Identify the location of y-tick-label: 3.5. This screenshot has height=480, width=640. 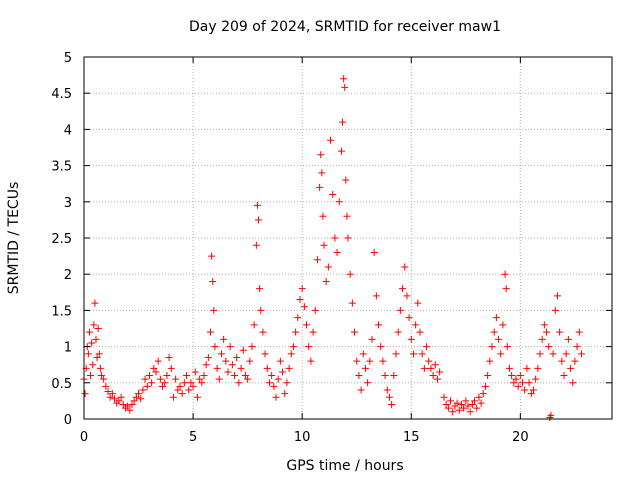
(61, 167).